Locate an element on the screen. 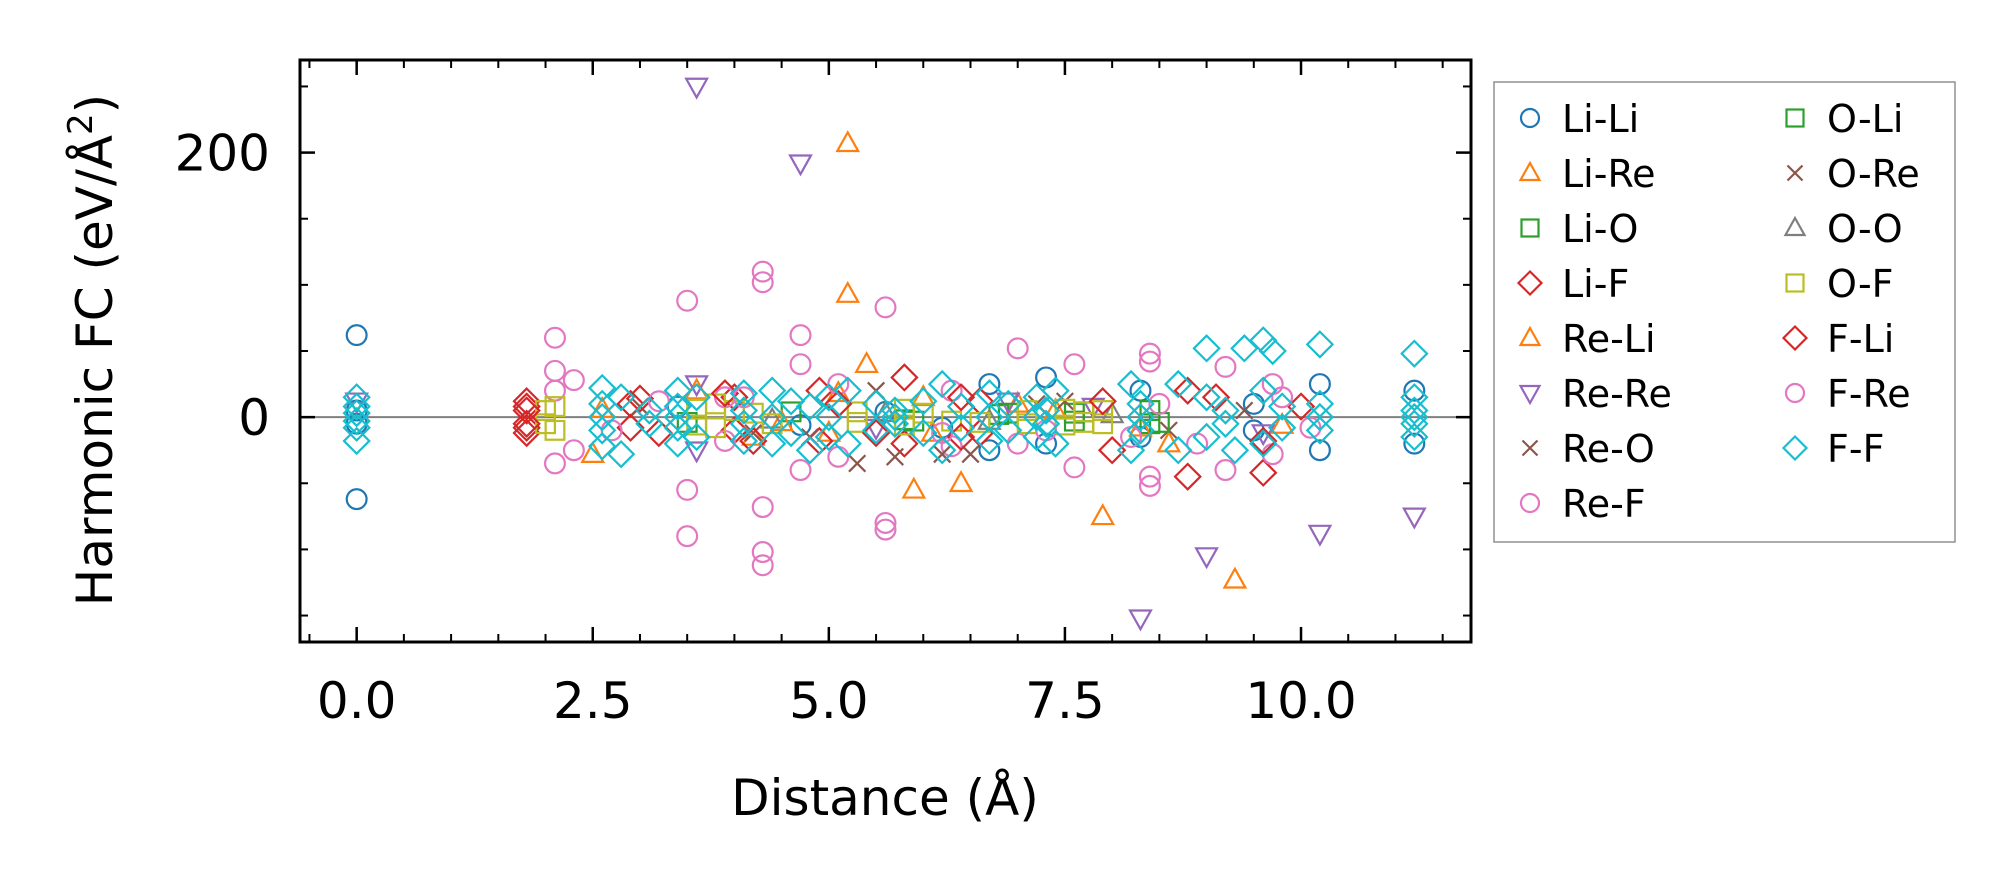 The width and height of the screenshot is (1998, 887). x-tick-label: 5.0 is located at coordinates (829, 701).